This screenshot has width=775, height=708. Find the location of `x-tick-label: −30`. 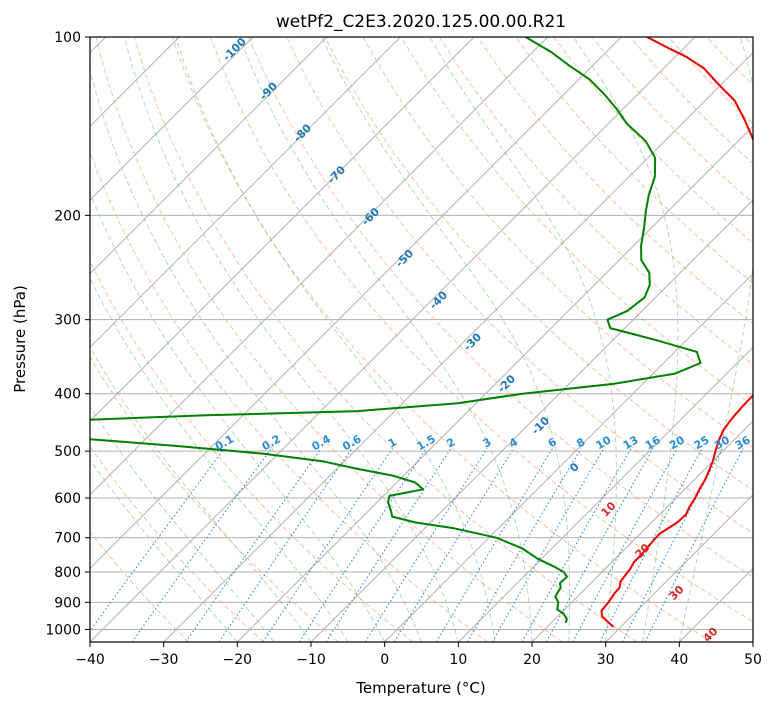

x-tick-label: −30 is located at coordinates (164, 660).